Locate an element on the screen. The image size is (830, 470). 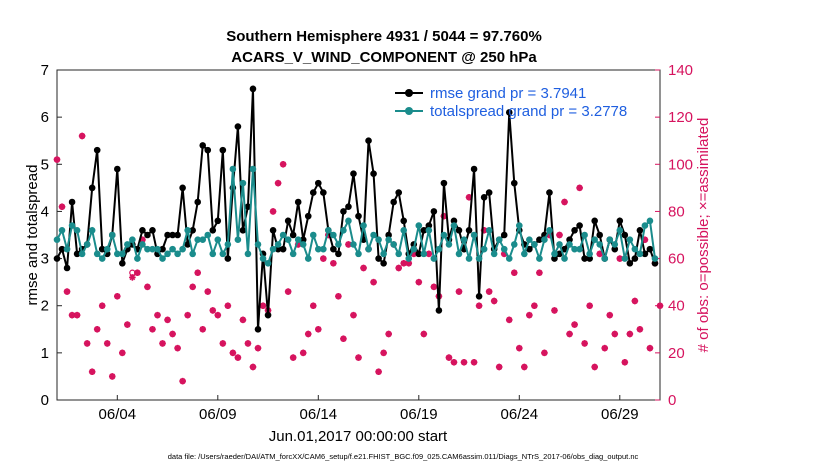
y2-tick-label: 120 is located at coordinates (680, 117).